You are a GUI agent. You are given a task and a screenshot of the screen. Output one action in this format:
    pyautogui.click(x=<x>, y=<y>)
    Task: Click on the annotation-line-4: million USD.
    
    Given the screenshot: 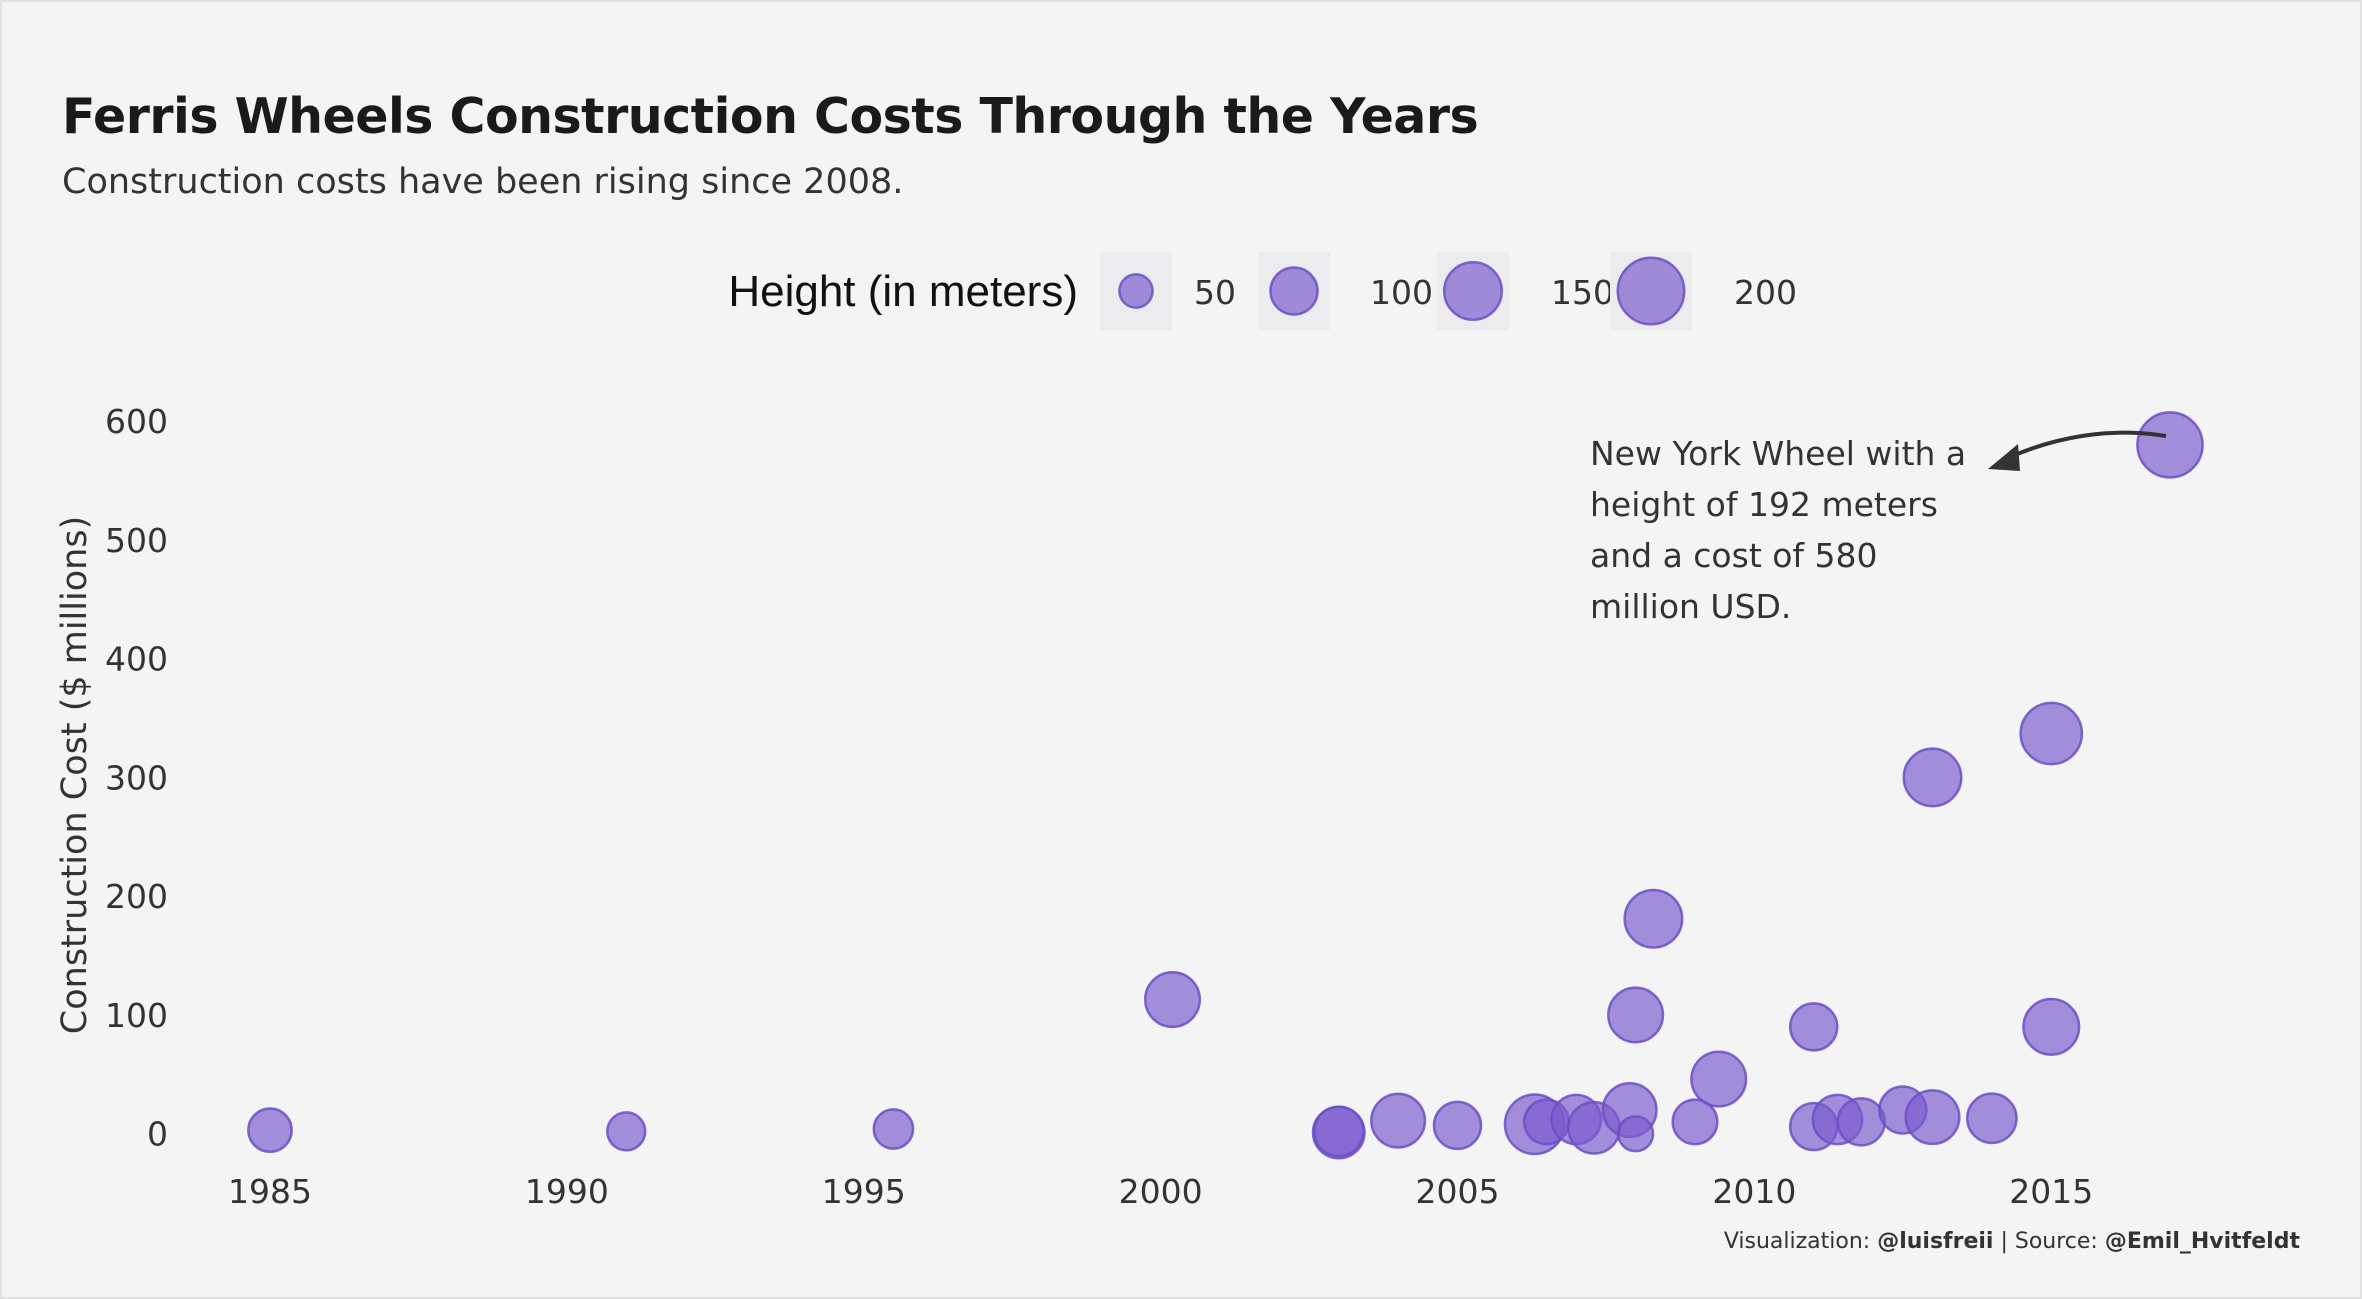 What is the action you would take?
    pyautogui.click(x=1690, y=606)
    